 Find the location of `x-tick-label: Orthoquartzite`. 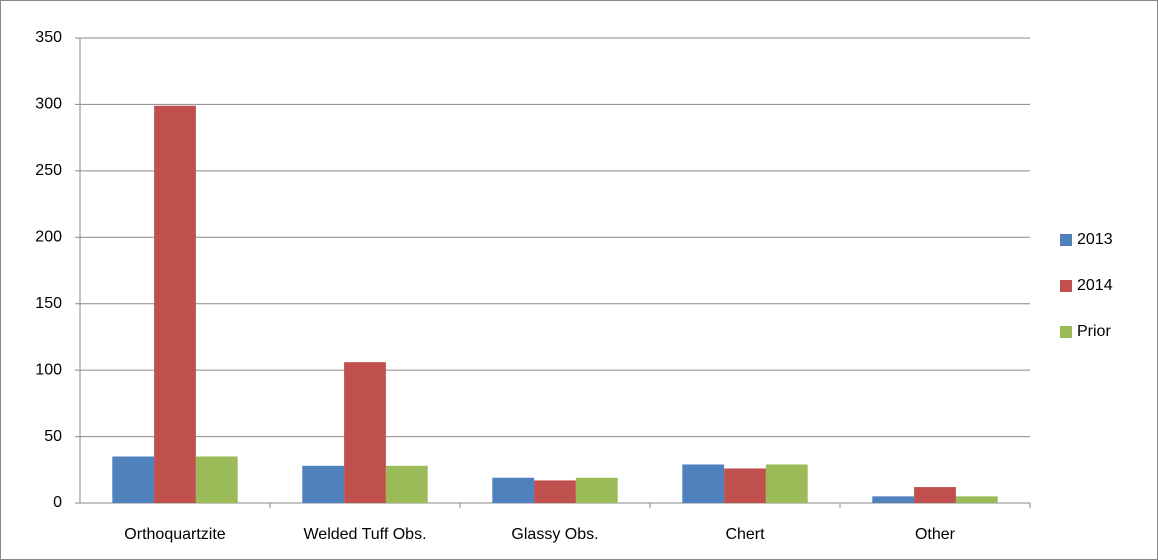

x-tick-label: Orthoquartzite is located at coordinates (174, 534).